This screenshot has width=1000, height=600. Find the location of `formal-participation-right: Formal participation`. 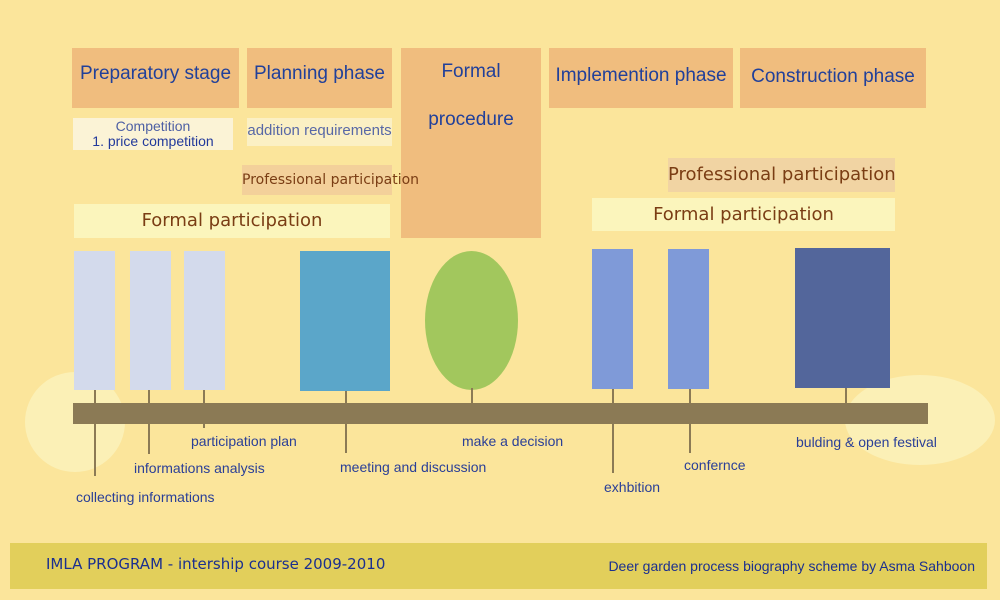

formal-participation-right: Formal participation is located at coordinates (743, 214).